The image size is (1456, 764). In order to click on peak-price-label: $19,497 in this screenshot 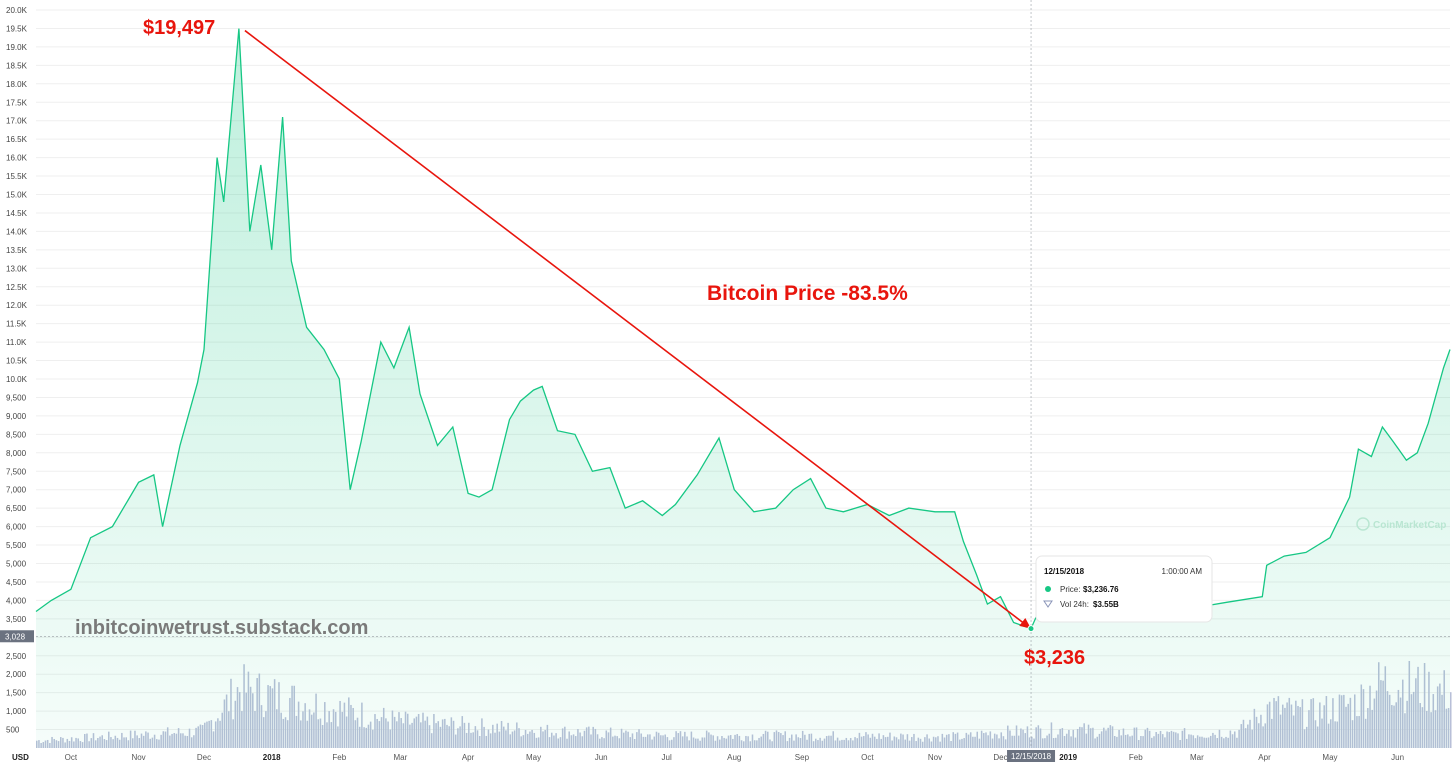, I will do `click(179, 28)`.